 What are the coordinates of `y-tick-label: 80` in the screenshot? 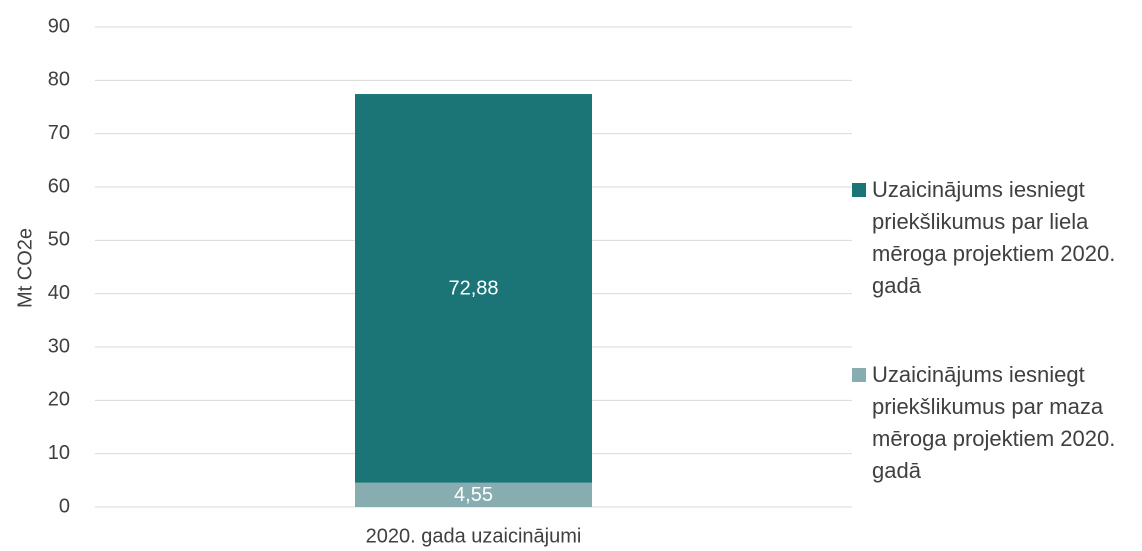 It's located at (59, 80).